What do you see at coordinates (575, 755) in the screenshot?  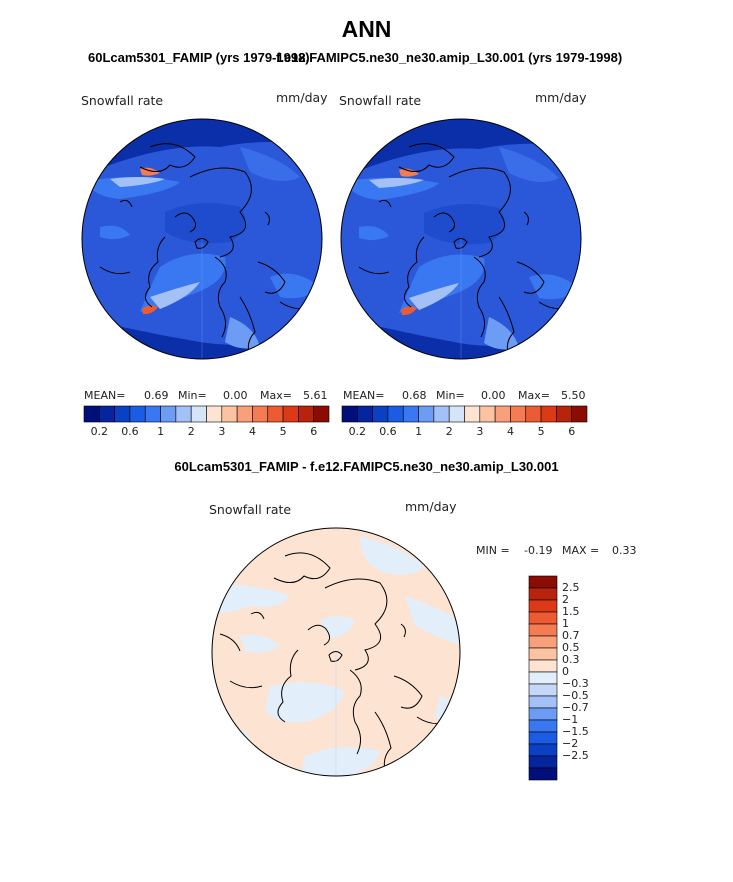 I see `colorbar-tick-label: −2.5` at bounding box center [575, 755].